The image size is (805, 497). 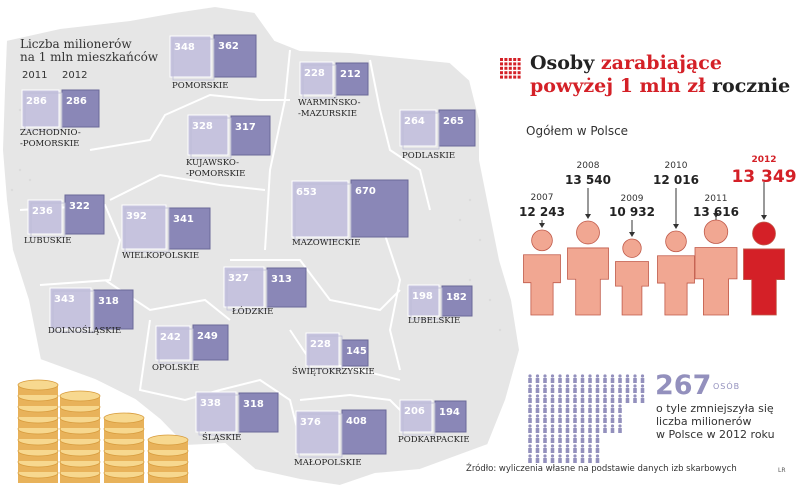 I want to click on value-label-2012: 182, so click(x=456, y=297).